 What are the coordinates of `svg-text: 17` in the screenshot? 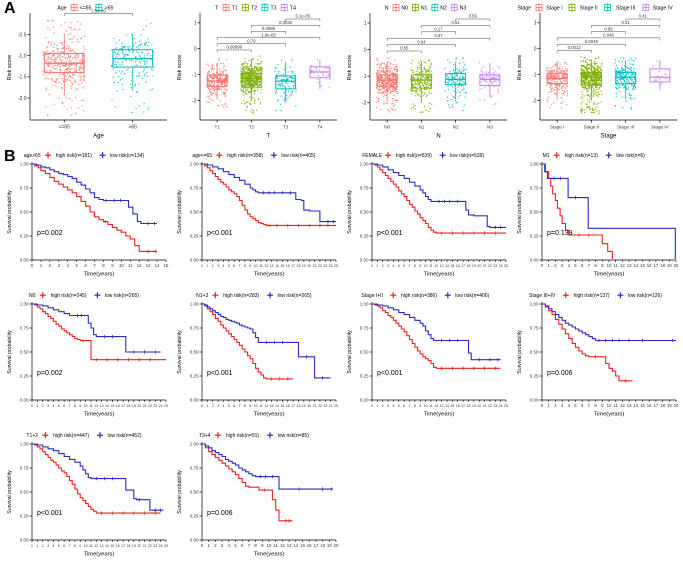 It's located at (123, 546).